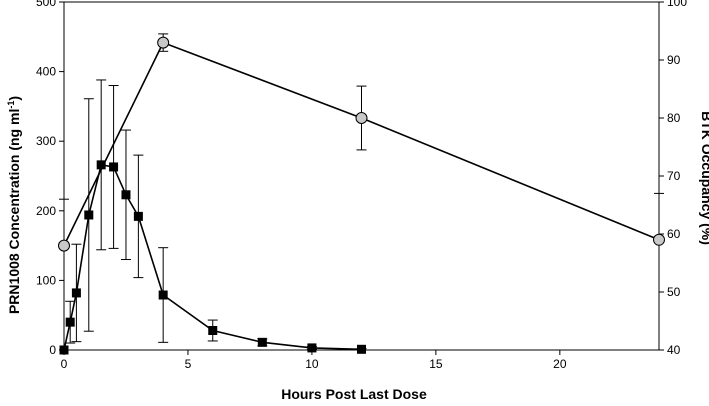  What do you see at coordinates (674, 118) in the screenshot?
I see `y2-tick-label: 80` at bounding box center [674, 118].